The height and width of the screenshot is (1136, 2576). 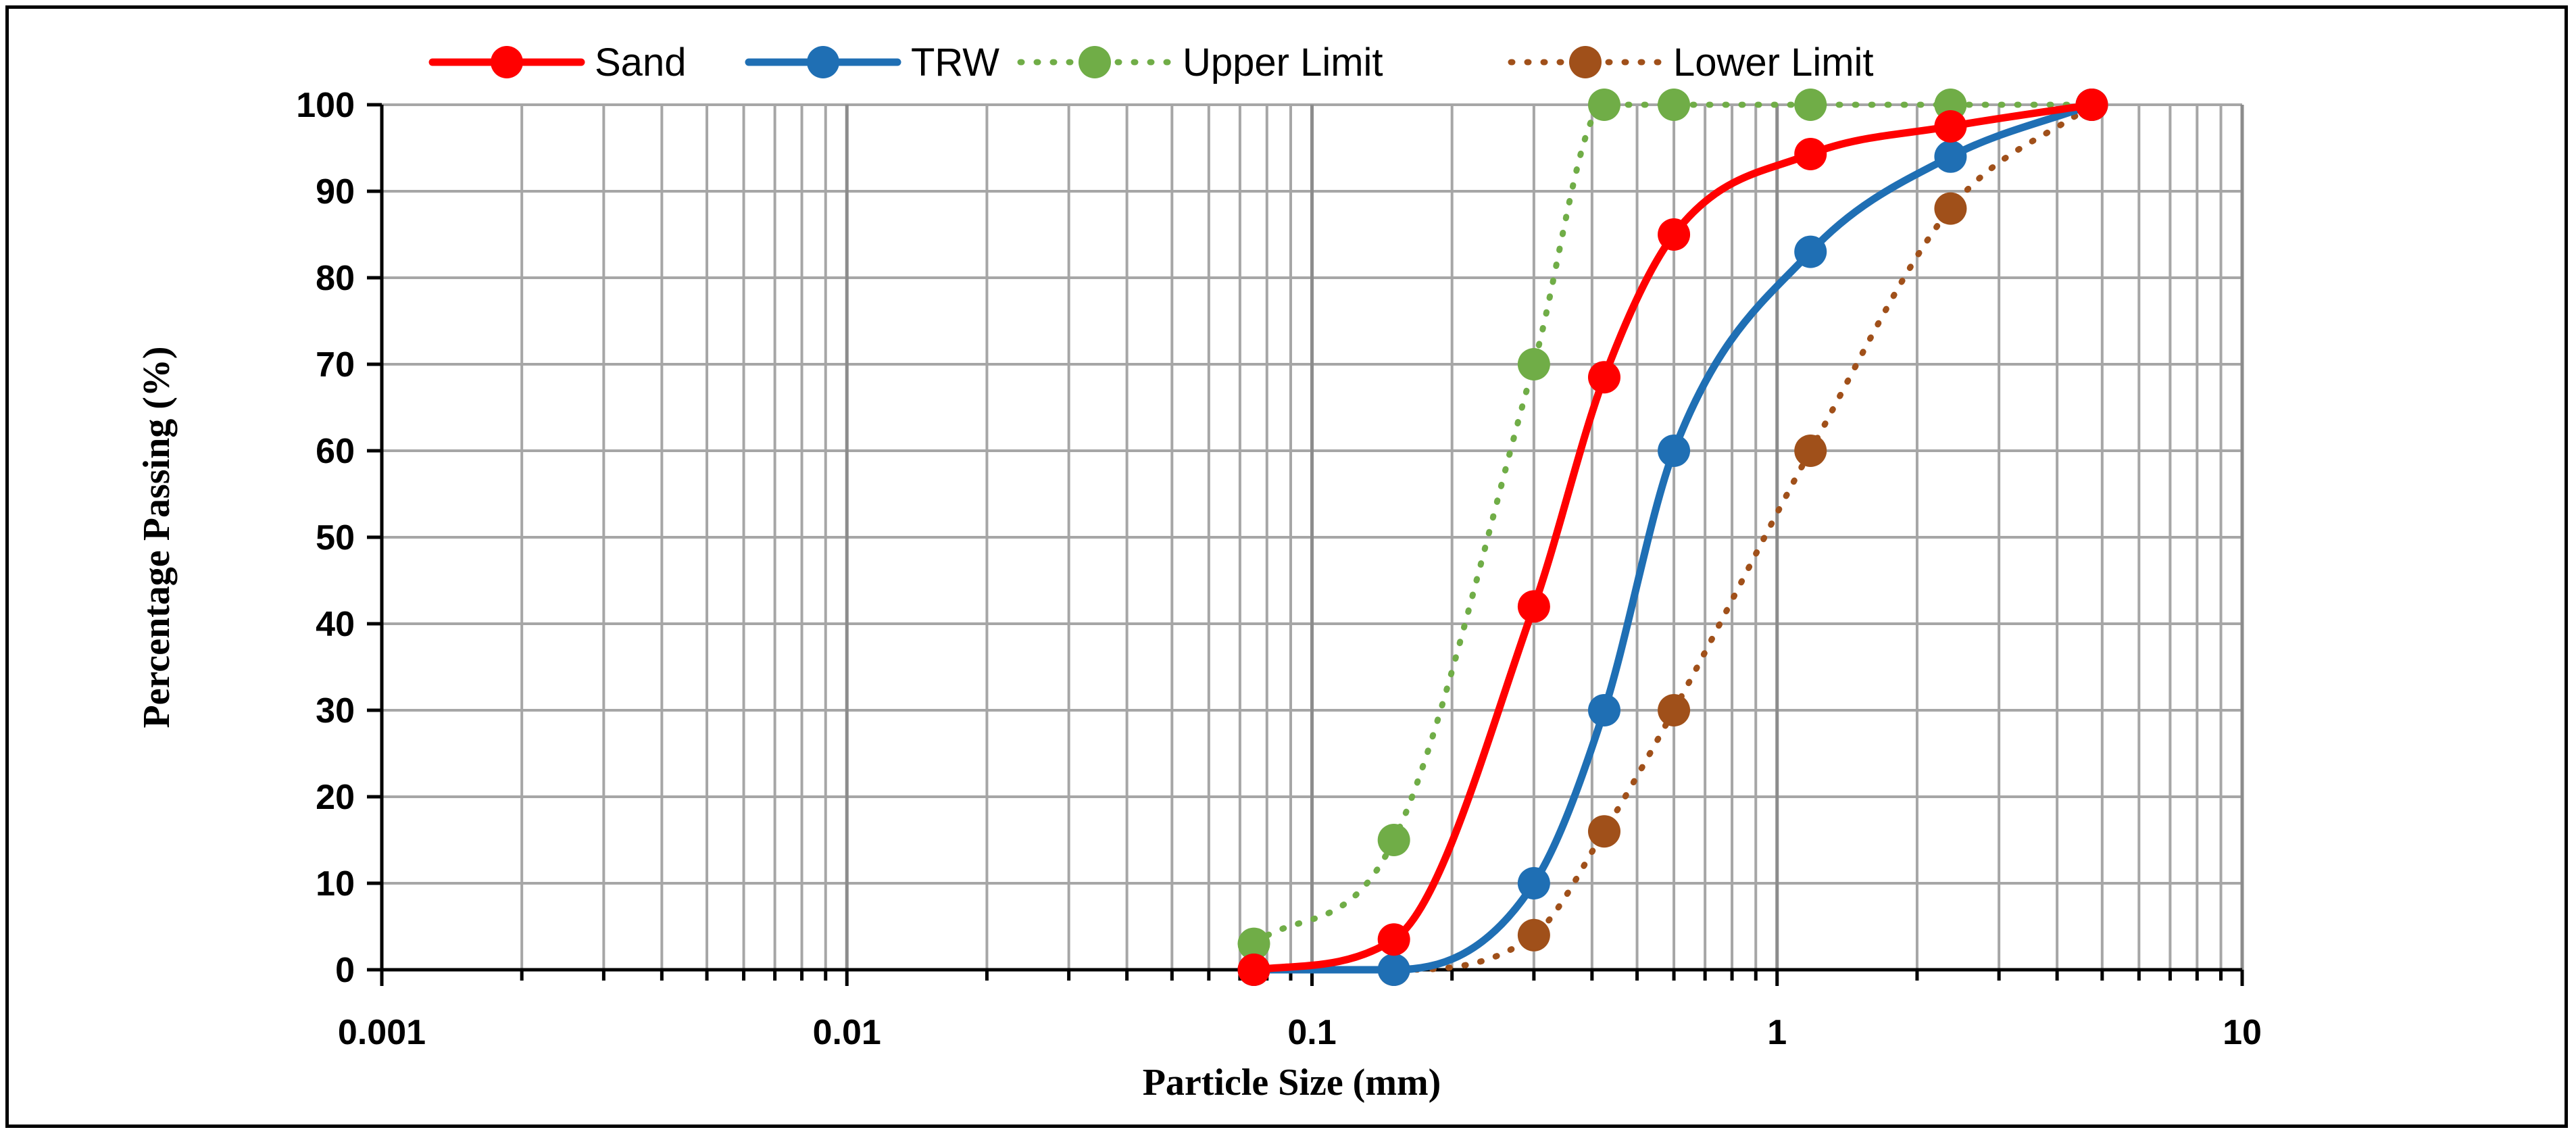 I want to click on legend-item-upper-limit: Upper Limit, so click(x=1200, y=62).